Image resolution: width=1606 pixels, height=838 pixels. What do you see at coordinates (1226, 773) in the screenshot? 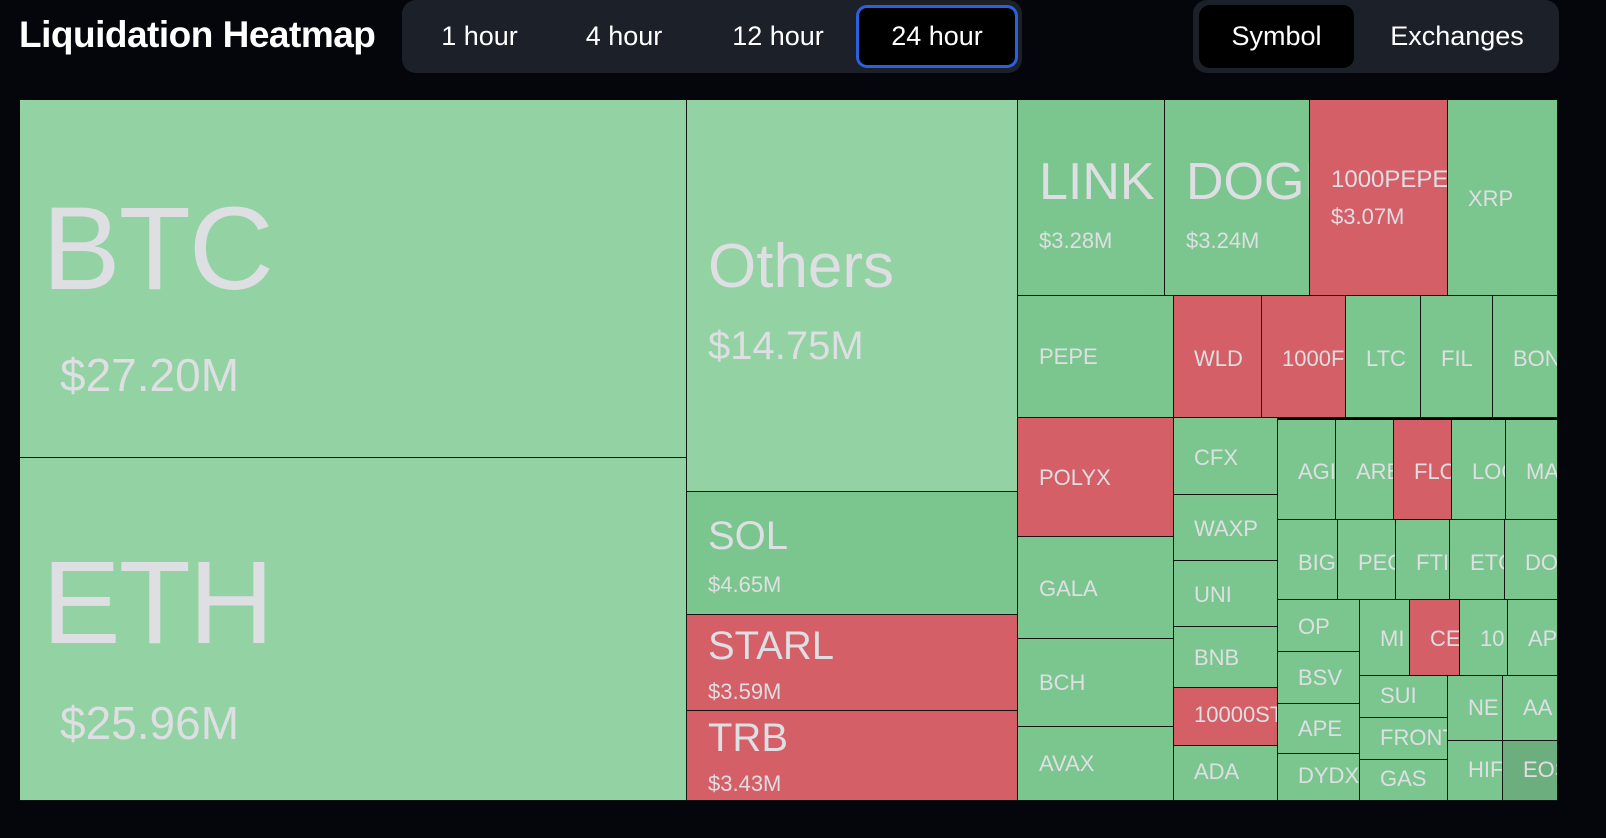
I see `treemap-tile-ada: ADA` at bounding box center [1226, 773].